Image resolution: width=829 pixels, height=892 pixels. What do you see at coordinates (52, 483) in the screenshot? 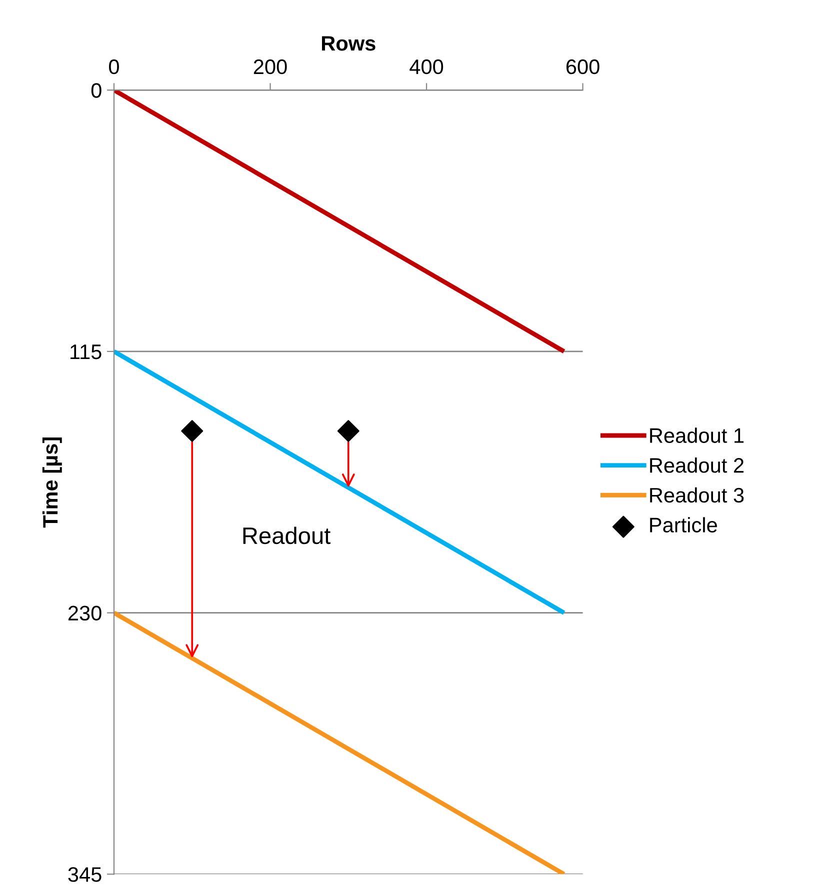
I see `y-axis-title: Time [µs]` at bounding box center [52, 483].